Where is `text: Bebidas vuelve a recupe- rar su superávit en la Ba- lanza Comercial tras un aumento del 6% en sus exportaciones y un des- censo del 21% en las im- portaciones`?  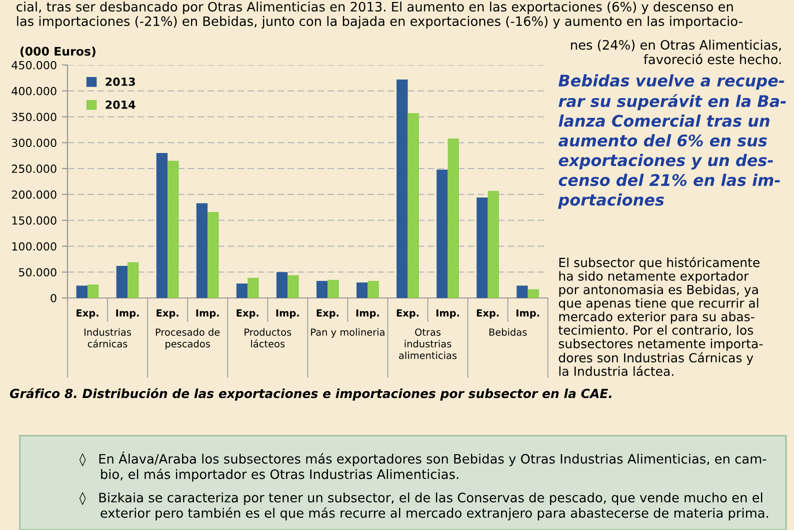 text: Bebidas vuelve a recupe- rar su superávit en la Ba- lanza Comercial tras un aumento del 6% en sus exportaciones y un des- censo del 21% en las im- portaciones is located at coordinates (672, 141).